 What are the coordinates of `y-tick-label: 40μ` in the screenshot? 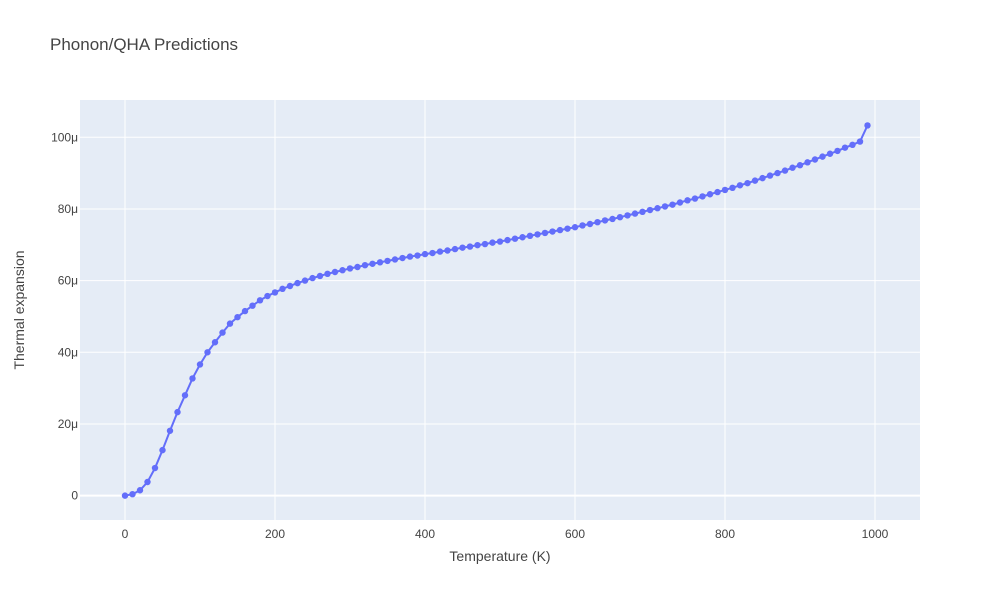 It's located at (68, 352).